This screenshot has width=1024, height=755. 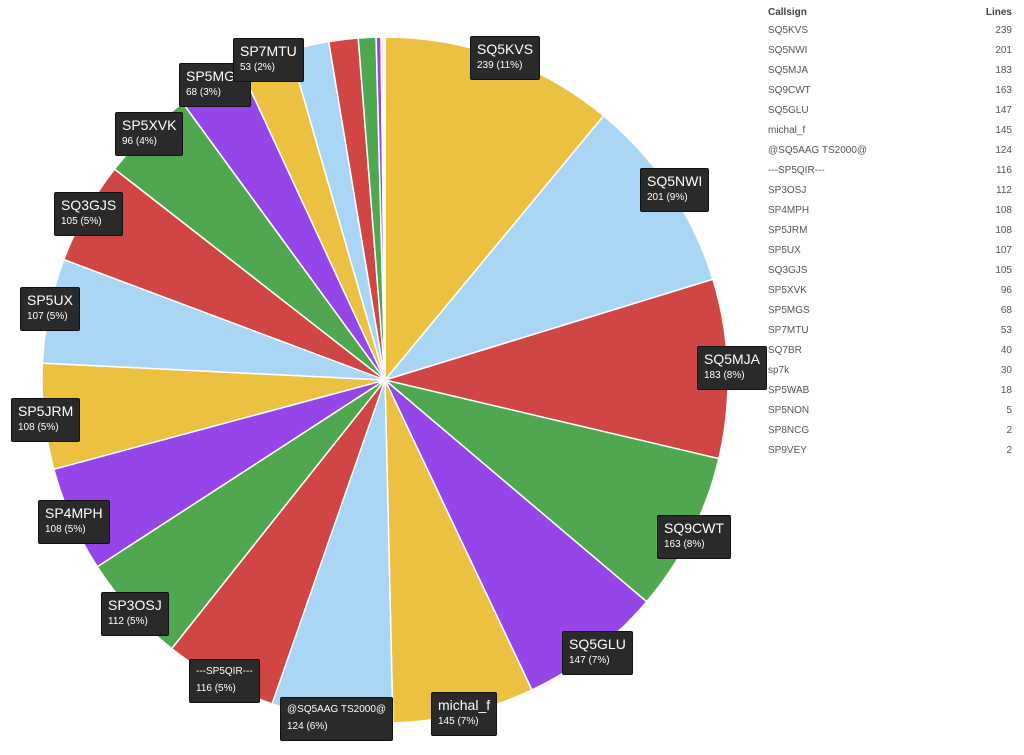 I want to click on callsign-cell: SP5JRM, so click(x=788, y=230).